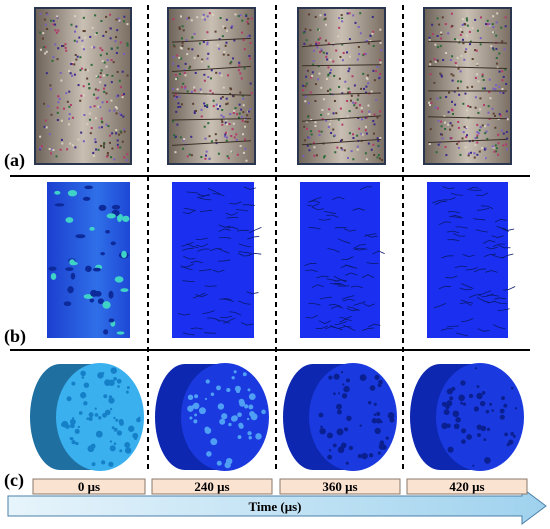 The image size is (550, 529). Describe the element at coordinates (15, 336) in the screenshot. I see `panel-label: (b)` at that location.